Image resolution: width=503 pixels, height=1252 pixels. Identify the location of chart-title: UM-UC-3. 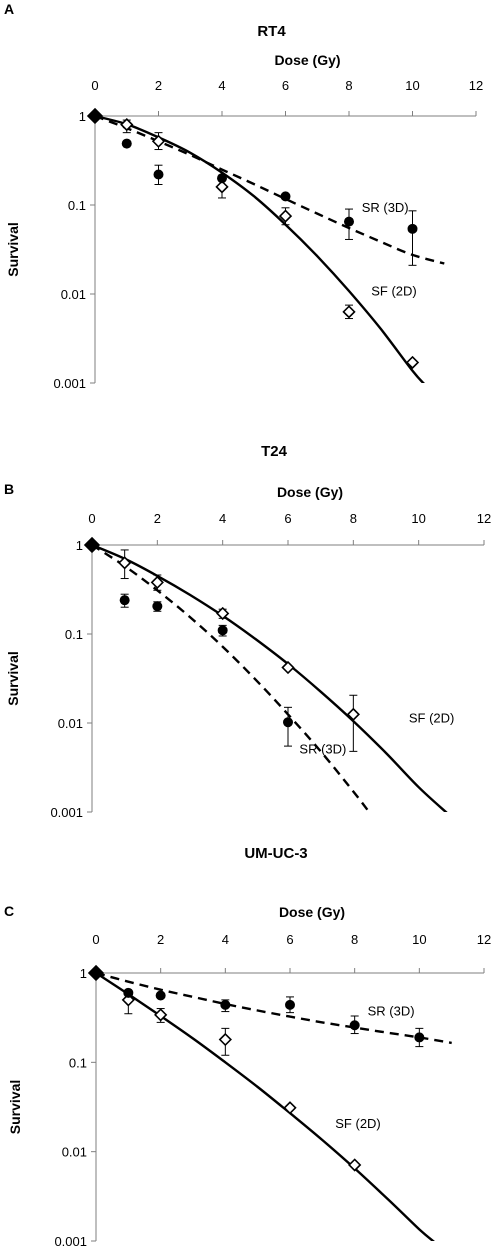
(275, 853).